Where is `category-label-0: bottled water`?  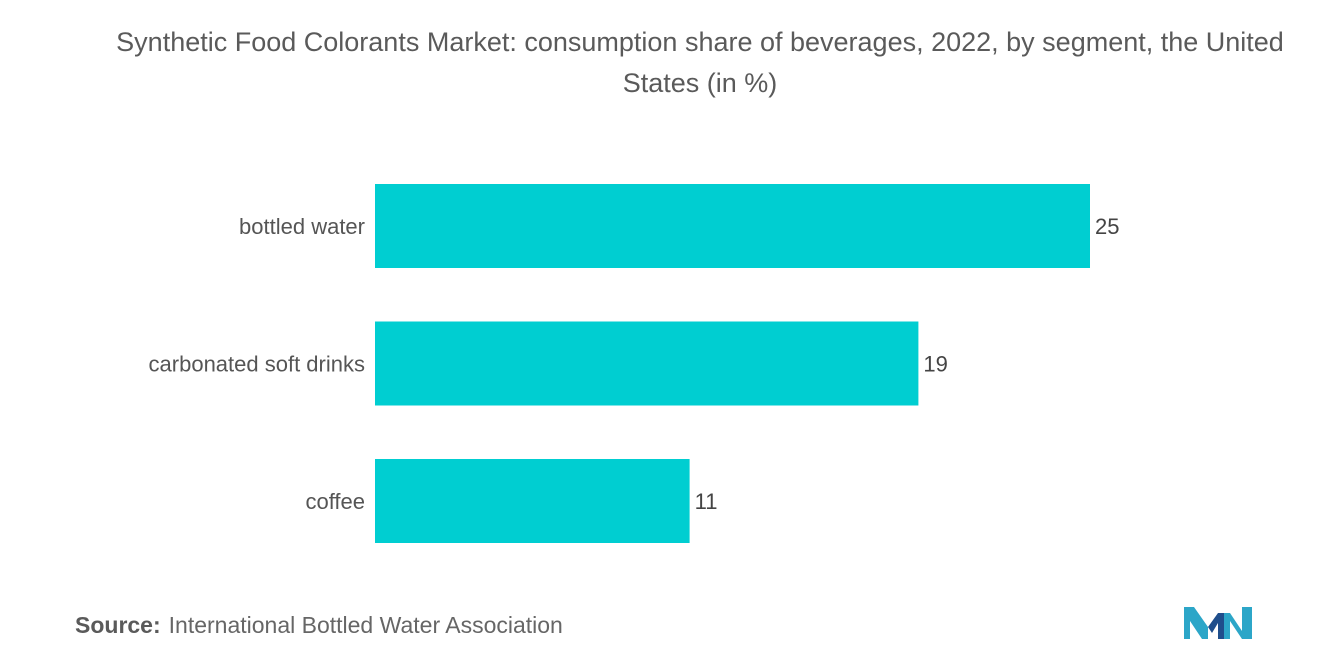 category-label-0: bottled water is located at coordinates (302, 226).